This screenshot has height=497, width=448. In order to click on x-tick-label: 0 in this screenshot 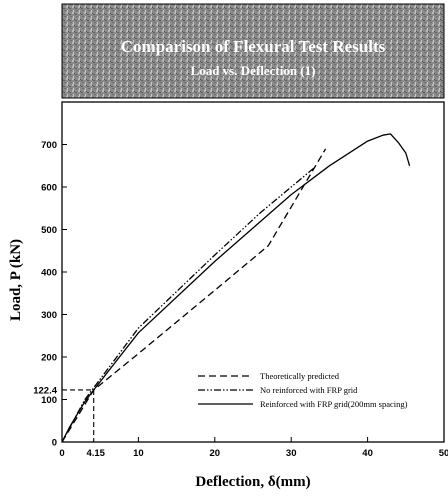, I will do `click(61, 453)`.